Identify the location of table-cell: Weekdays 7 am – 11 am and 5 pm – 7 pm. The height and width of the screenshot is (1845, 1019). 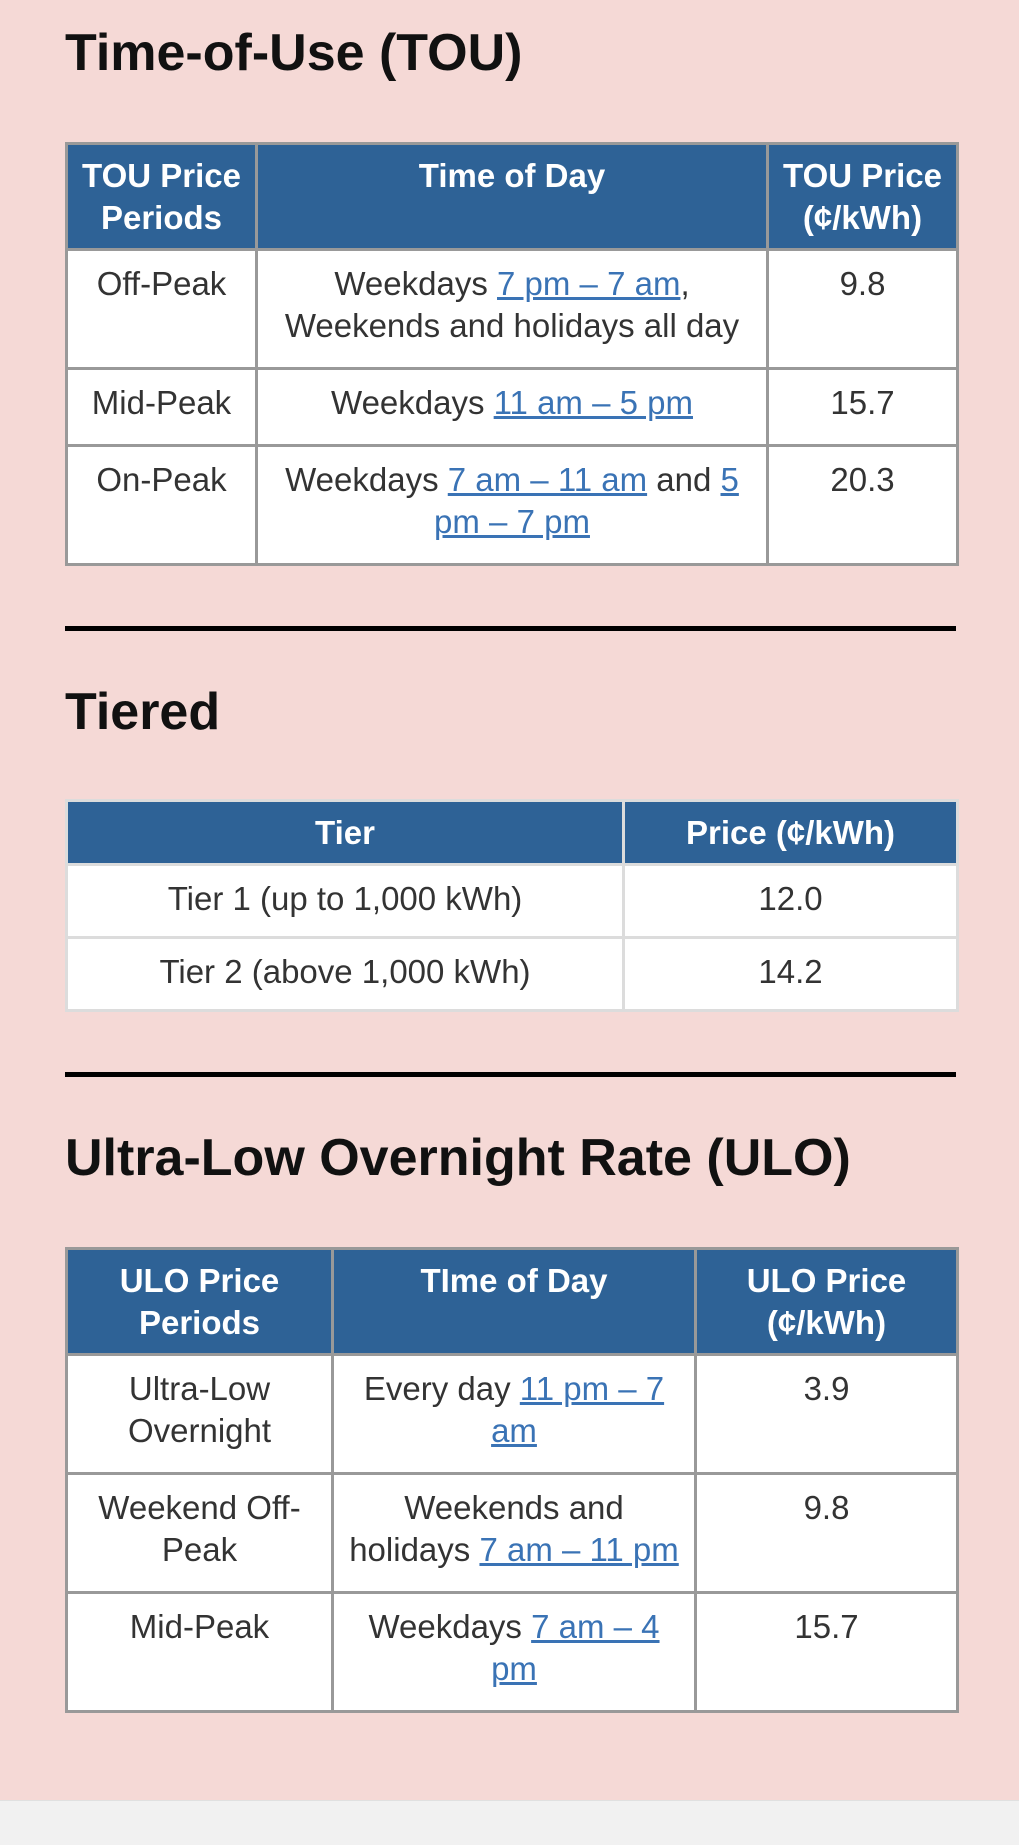
(512, 505).